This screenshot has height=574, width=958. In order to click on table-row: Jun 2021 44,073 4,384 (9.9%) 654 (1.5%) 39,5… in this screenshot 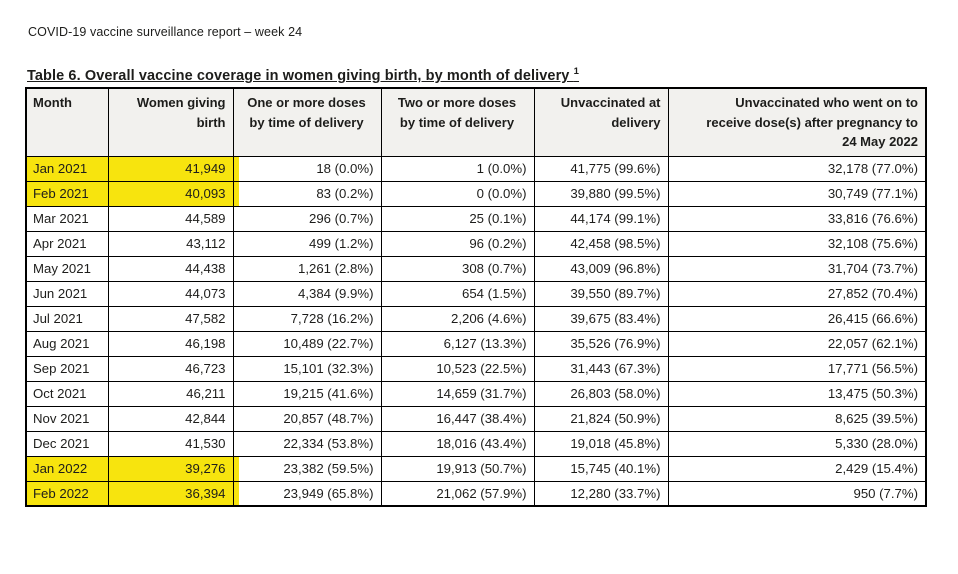, I will do `click(476, 293)`.